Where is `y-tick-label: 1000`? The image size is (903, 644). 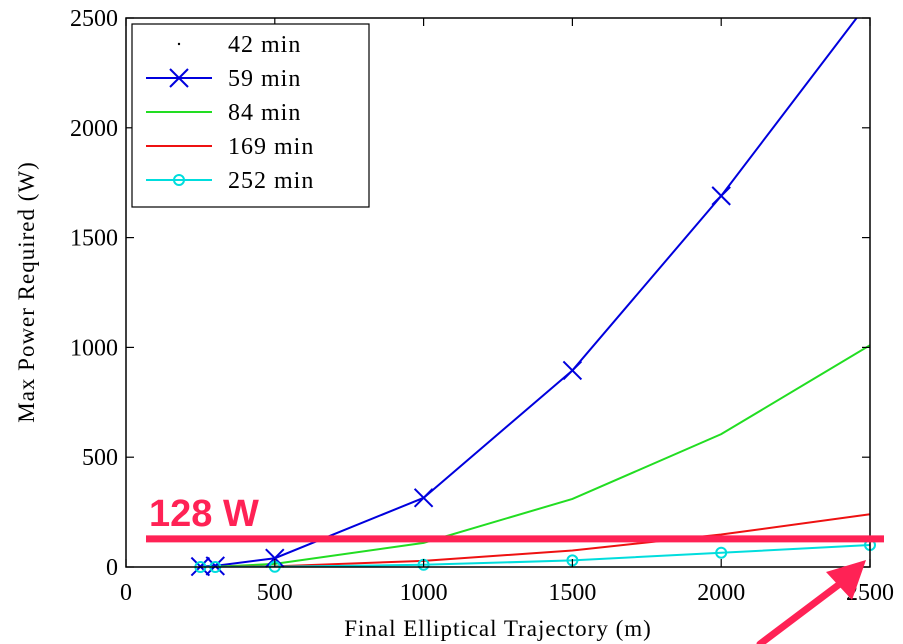 y-tick-label: 1000 is located at coordinates (94, 348).